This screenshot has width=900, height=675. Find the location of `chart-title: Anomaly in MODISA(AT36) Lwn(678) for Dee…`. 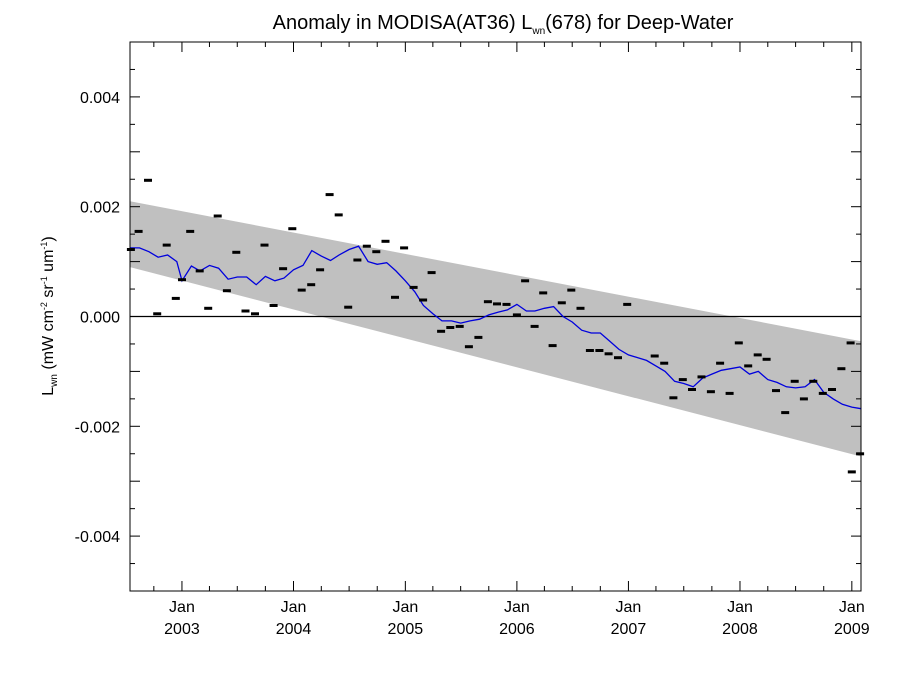

chart-title: Anomaly in MODISA(AT36) Lwn(678) for Dee… is located at coordinates (503, 24).